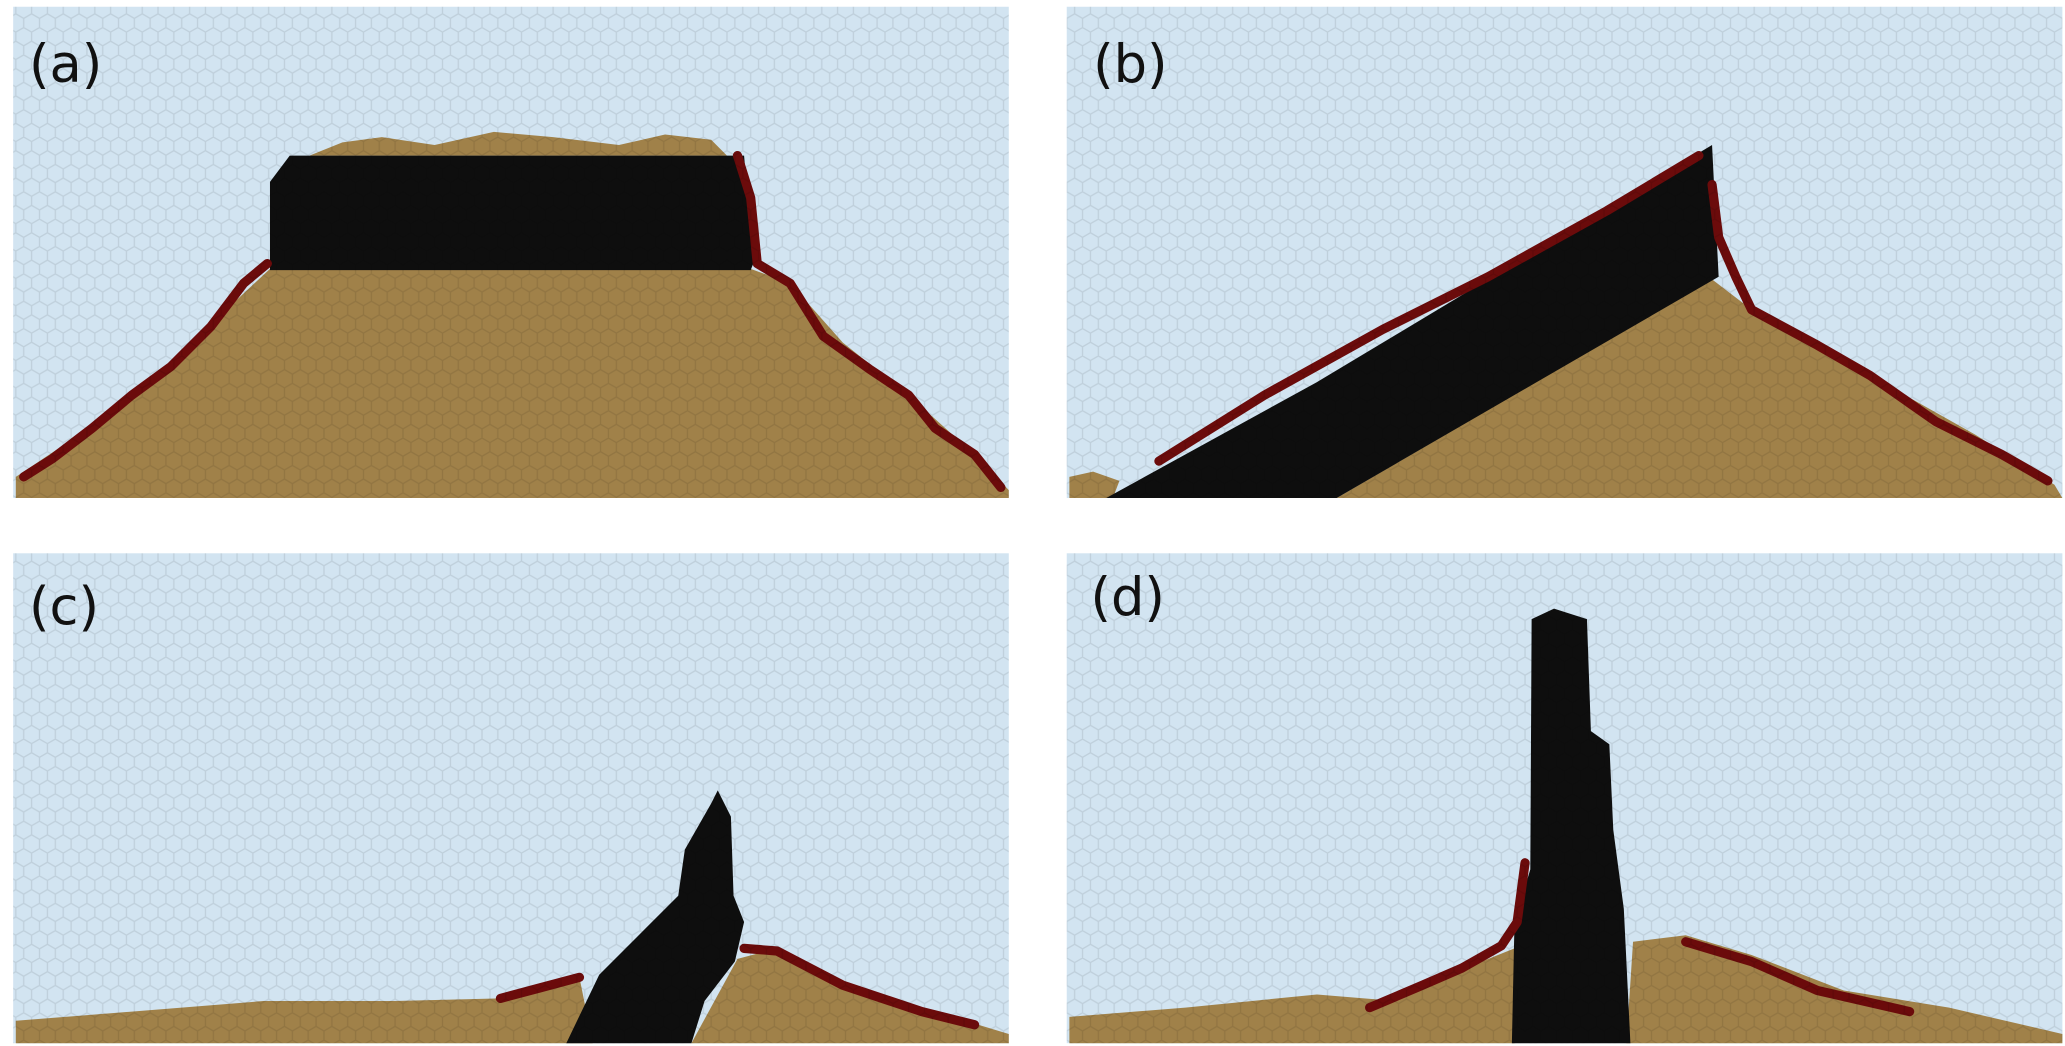 The image size is (2065, 1046). Describe the element at coordinates (1127, 597) in the screenshot. I see `panel-label: (d)` at that location.